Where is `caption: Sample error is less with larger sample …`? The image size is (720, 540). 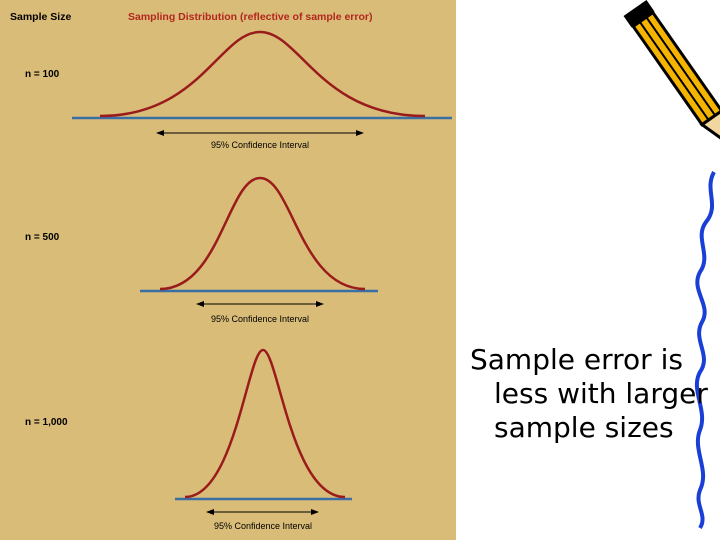 caption: Sample error is less with larger sample … is located at coordinates (589, 393).